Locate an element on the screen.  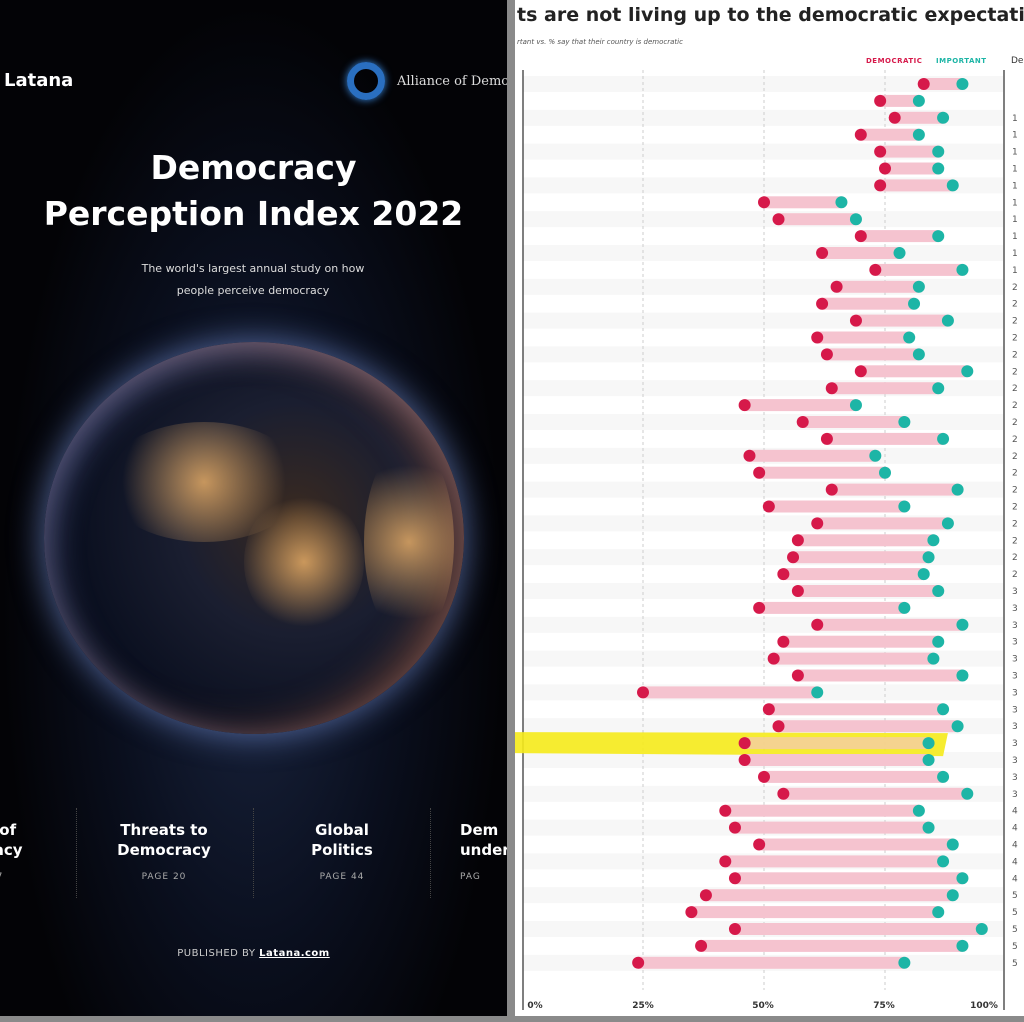
image-separator is located at coordinates (511, 511).